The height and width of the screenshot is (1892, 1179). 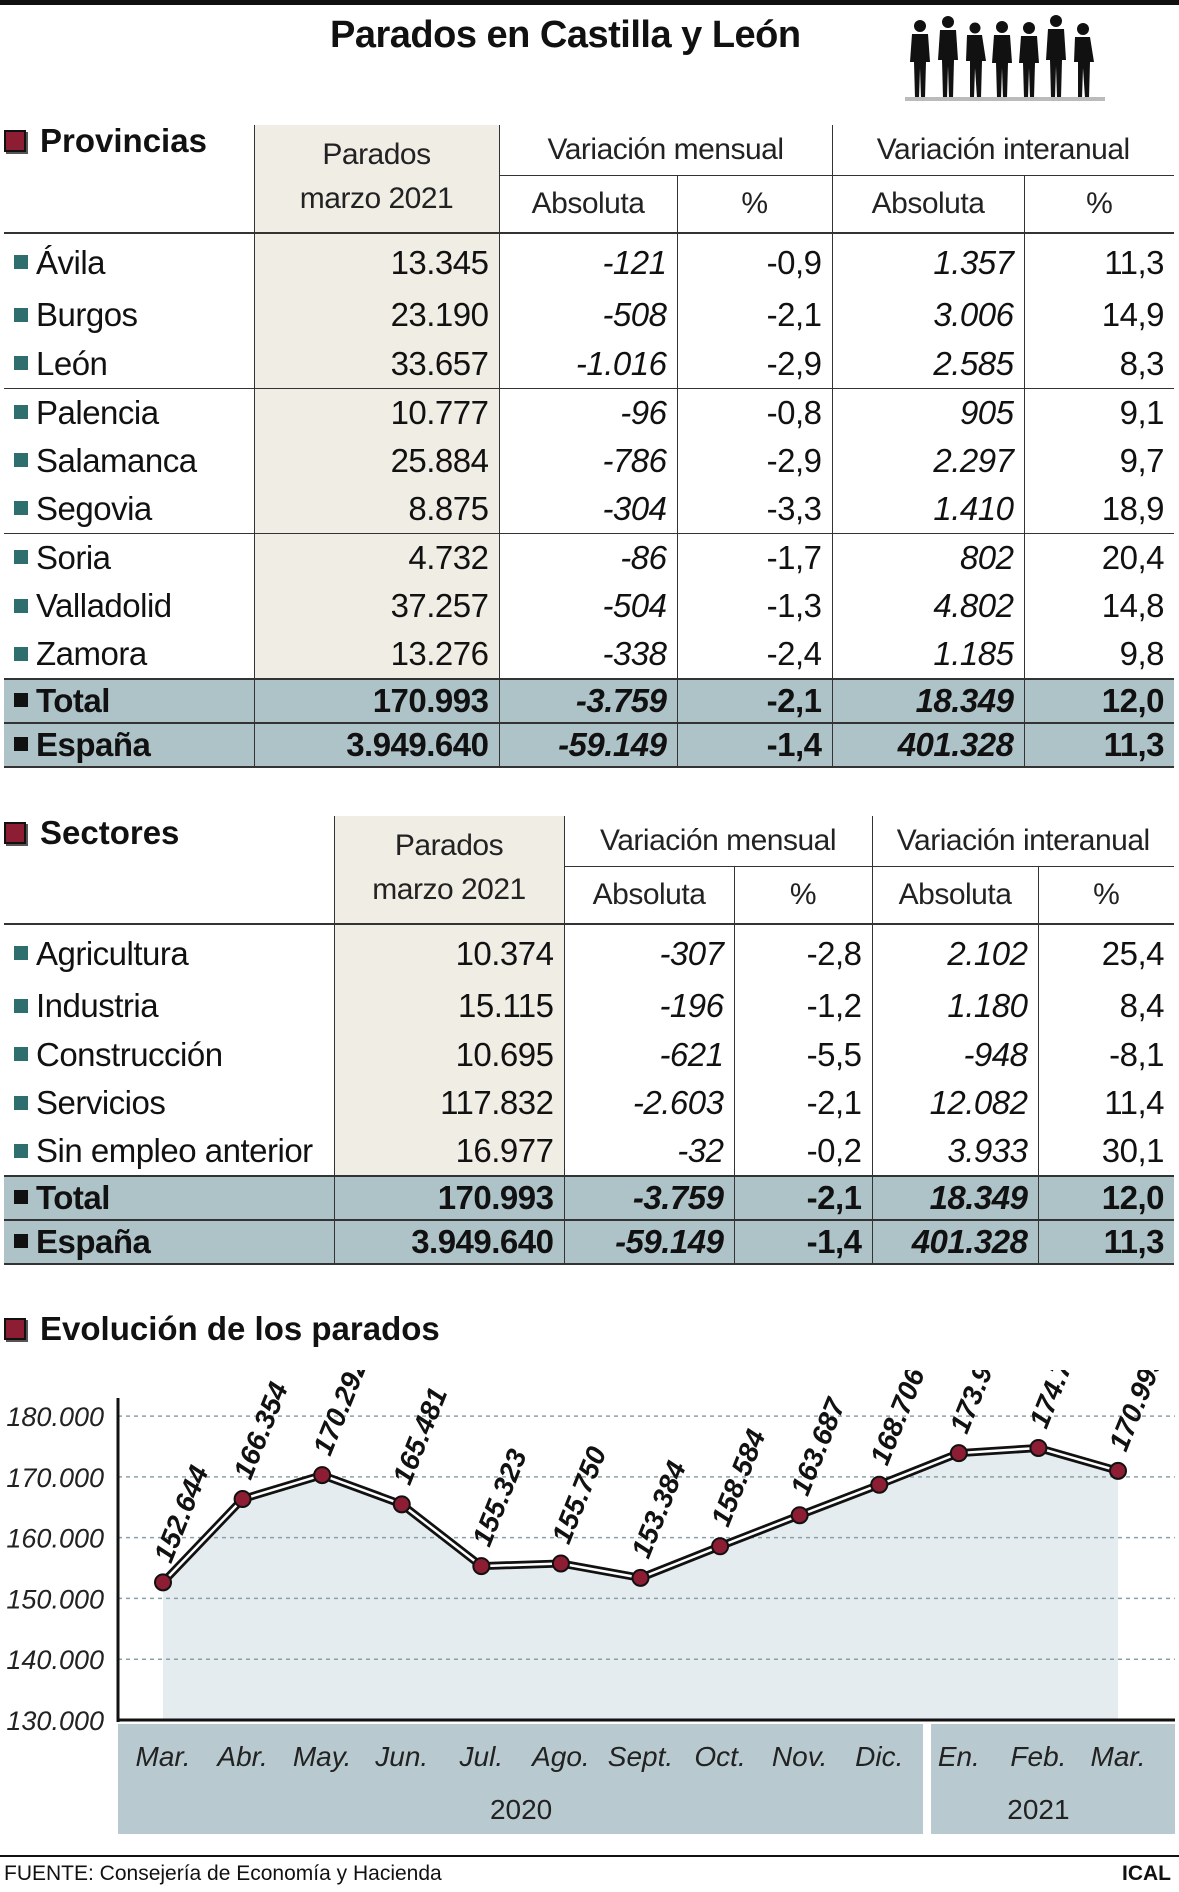 I want to click on sectores-col-interanual: Variación interanual, so click(x=1022, y=841).